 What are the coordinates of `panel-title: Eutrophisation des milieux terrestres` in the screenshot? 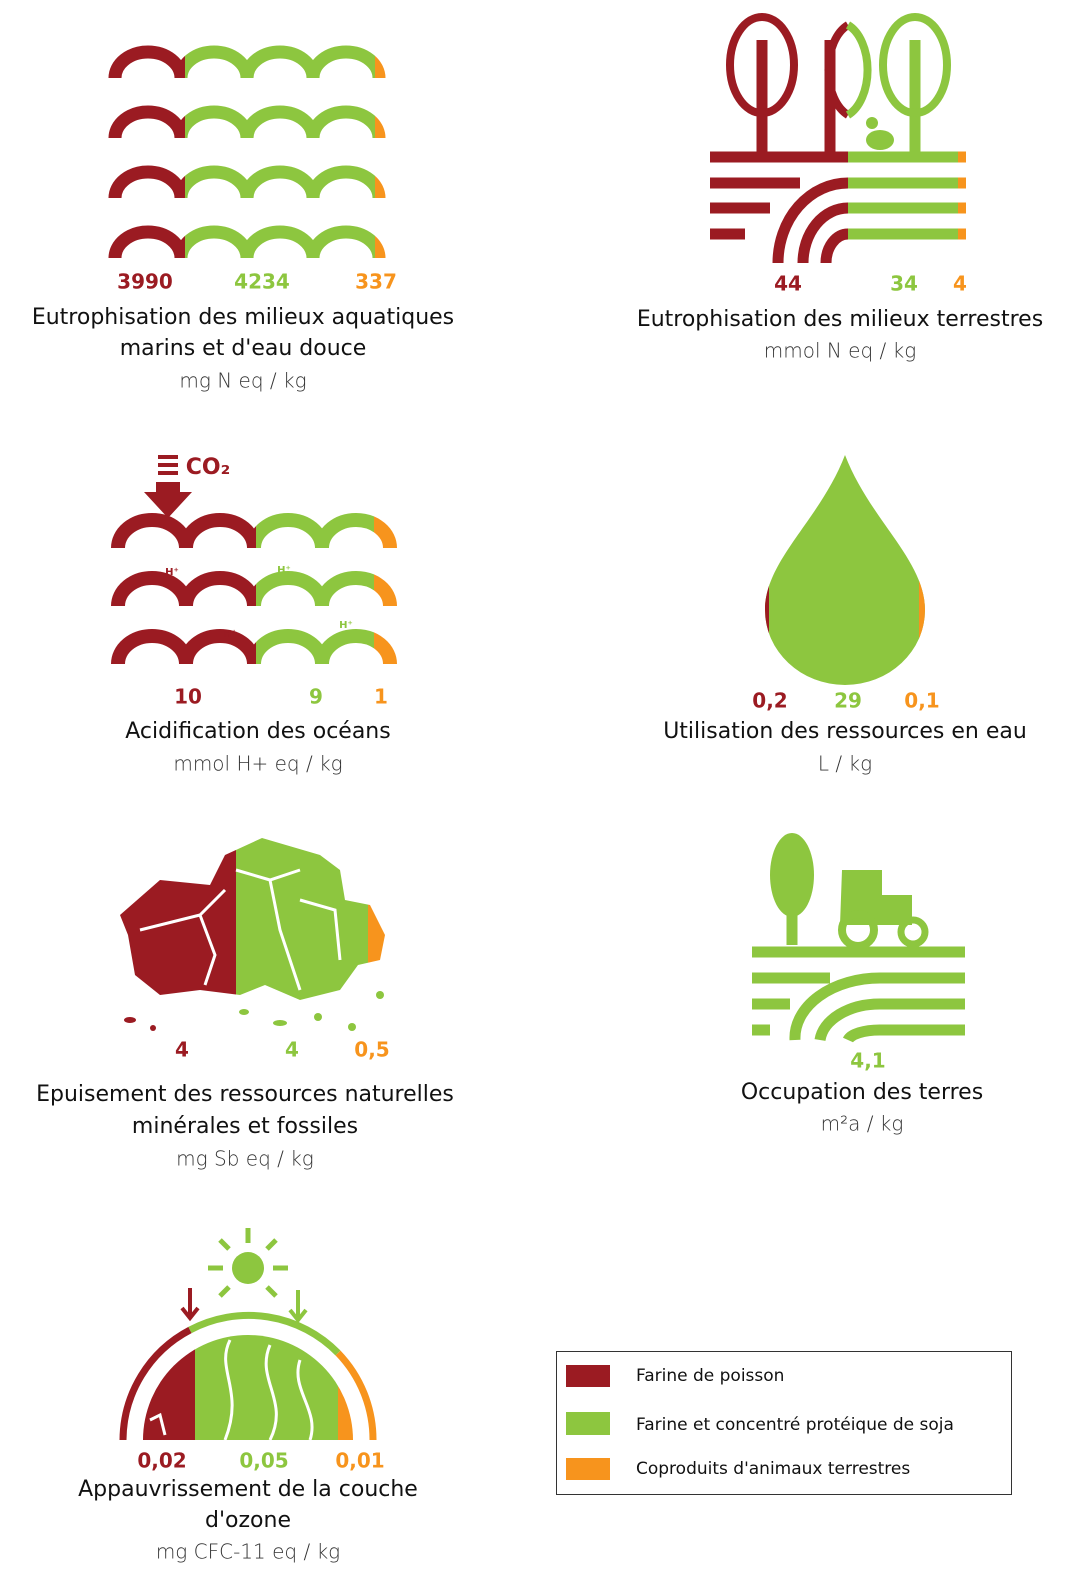 It's located at (840, 319).